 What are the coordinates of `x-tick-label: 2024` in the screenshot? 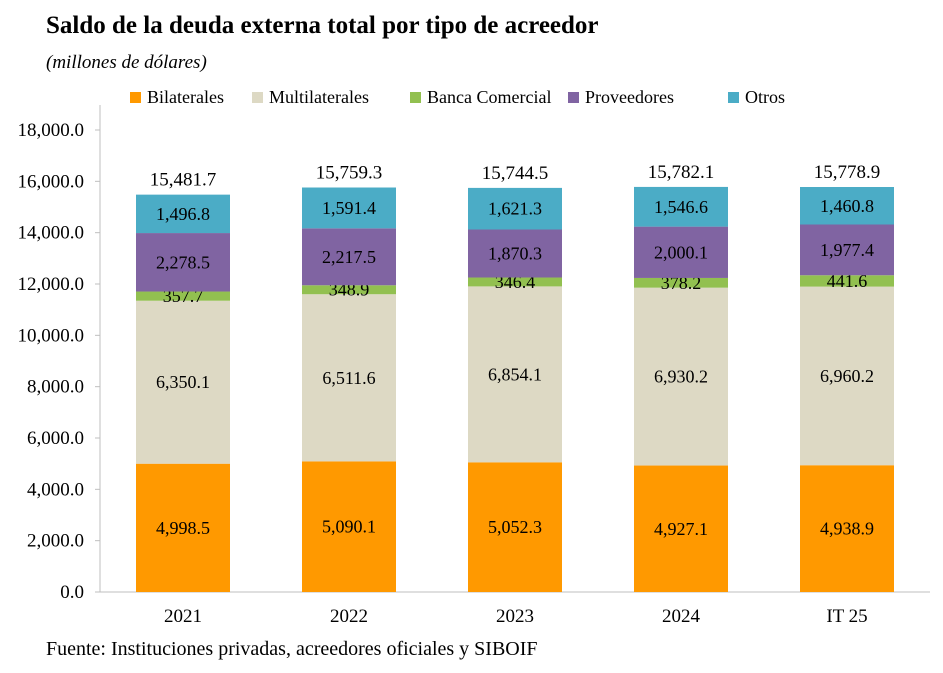 It's located at (681, 616).